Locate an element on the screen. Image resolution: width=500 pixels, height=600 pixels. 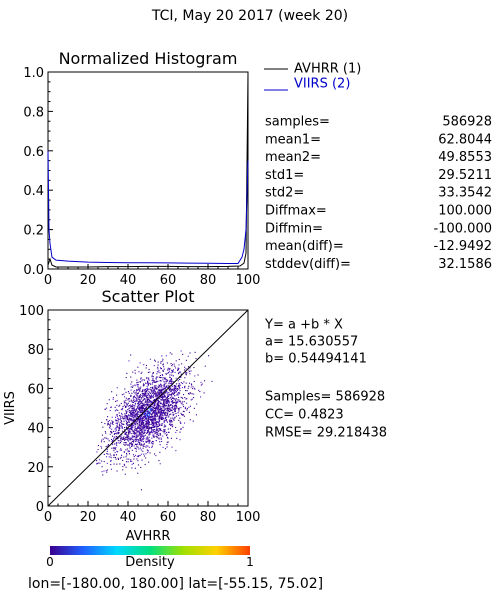
scatter-x-tick-label: 20 is located at coordinates (88, 517).